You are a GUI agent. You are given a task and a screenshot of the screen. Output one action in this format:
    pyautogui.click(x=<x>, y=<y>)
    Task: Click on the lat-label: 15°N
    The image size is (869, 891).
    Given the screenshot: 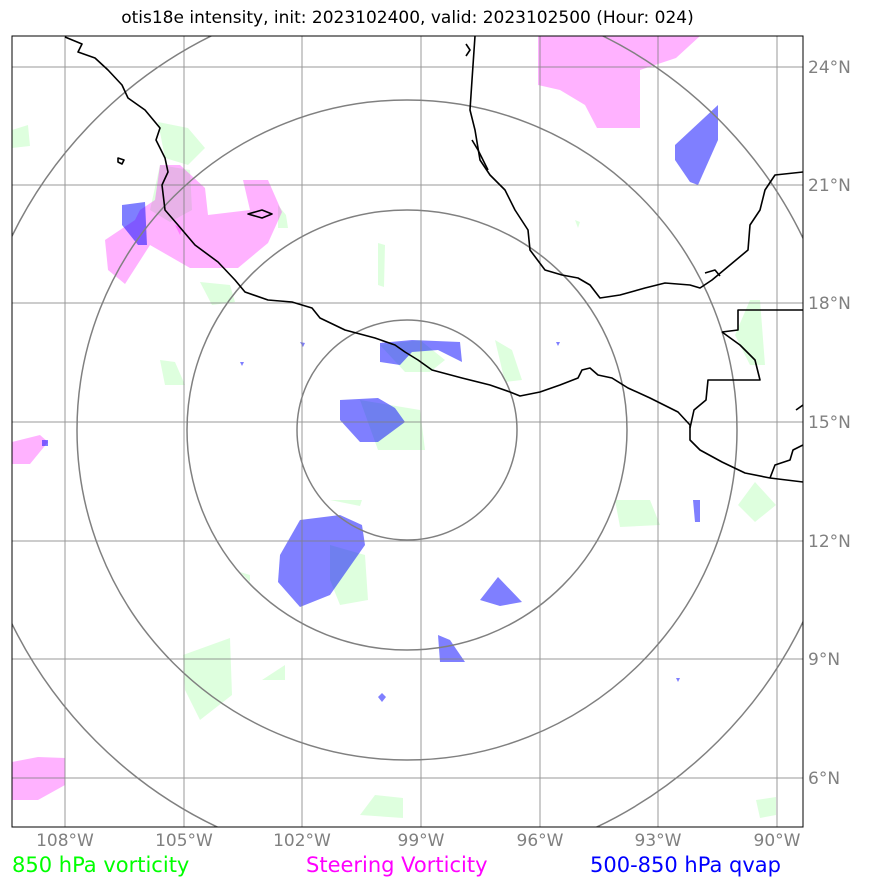 What is the action you would take?
    pyautogui.click(x=829, y=423)
    